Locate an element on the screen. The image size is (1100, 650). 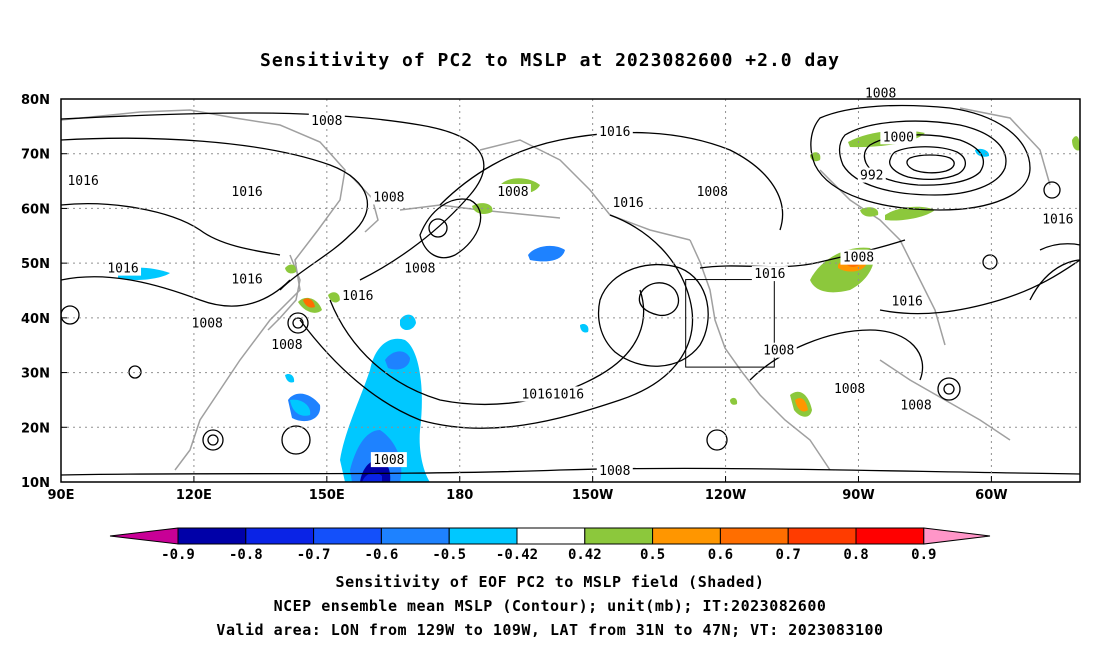
lat-tick-label: 10N is located at coordinates (35, 483).